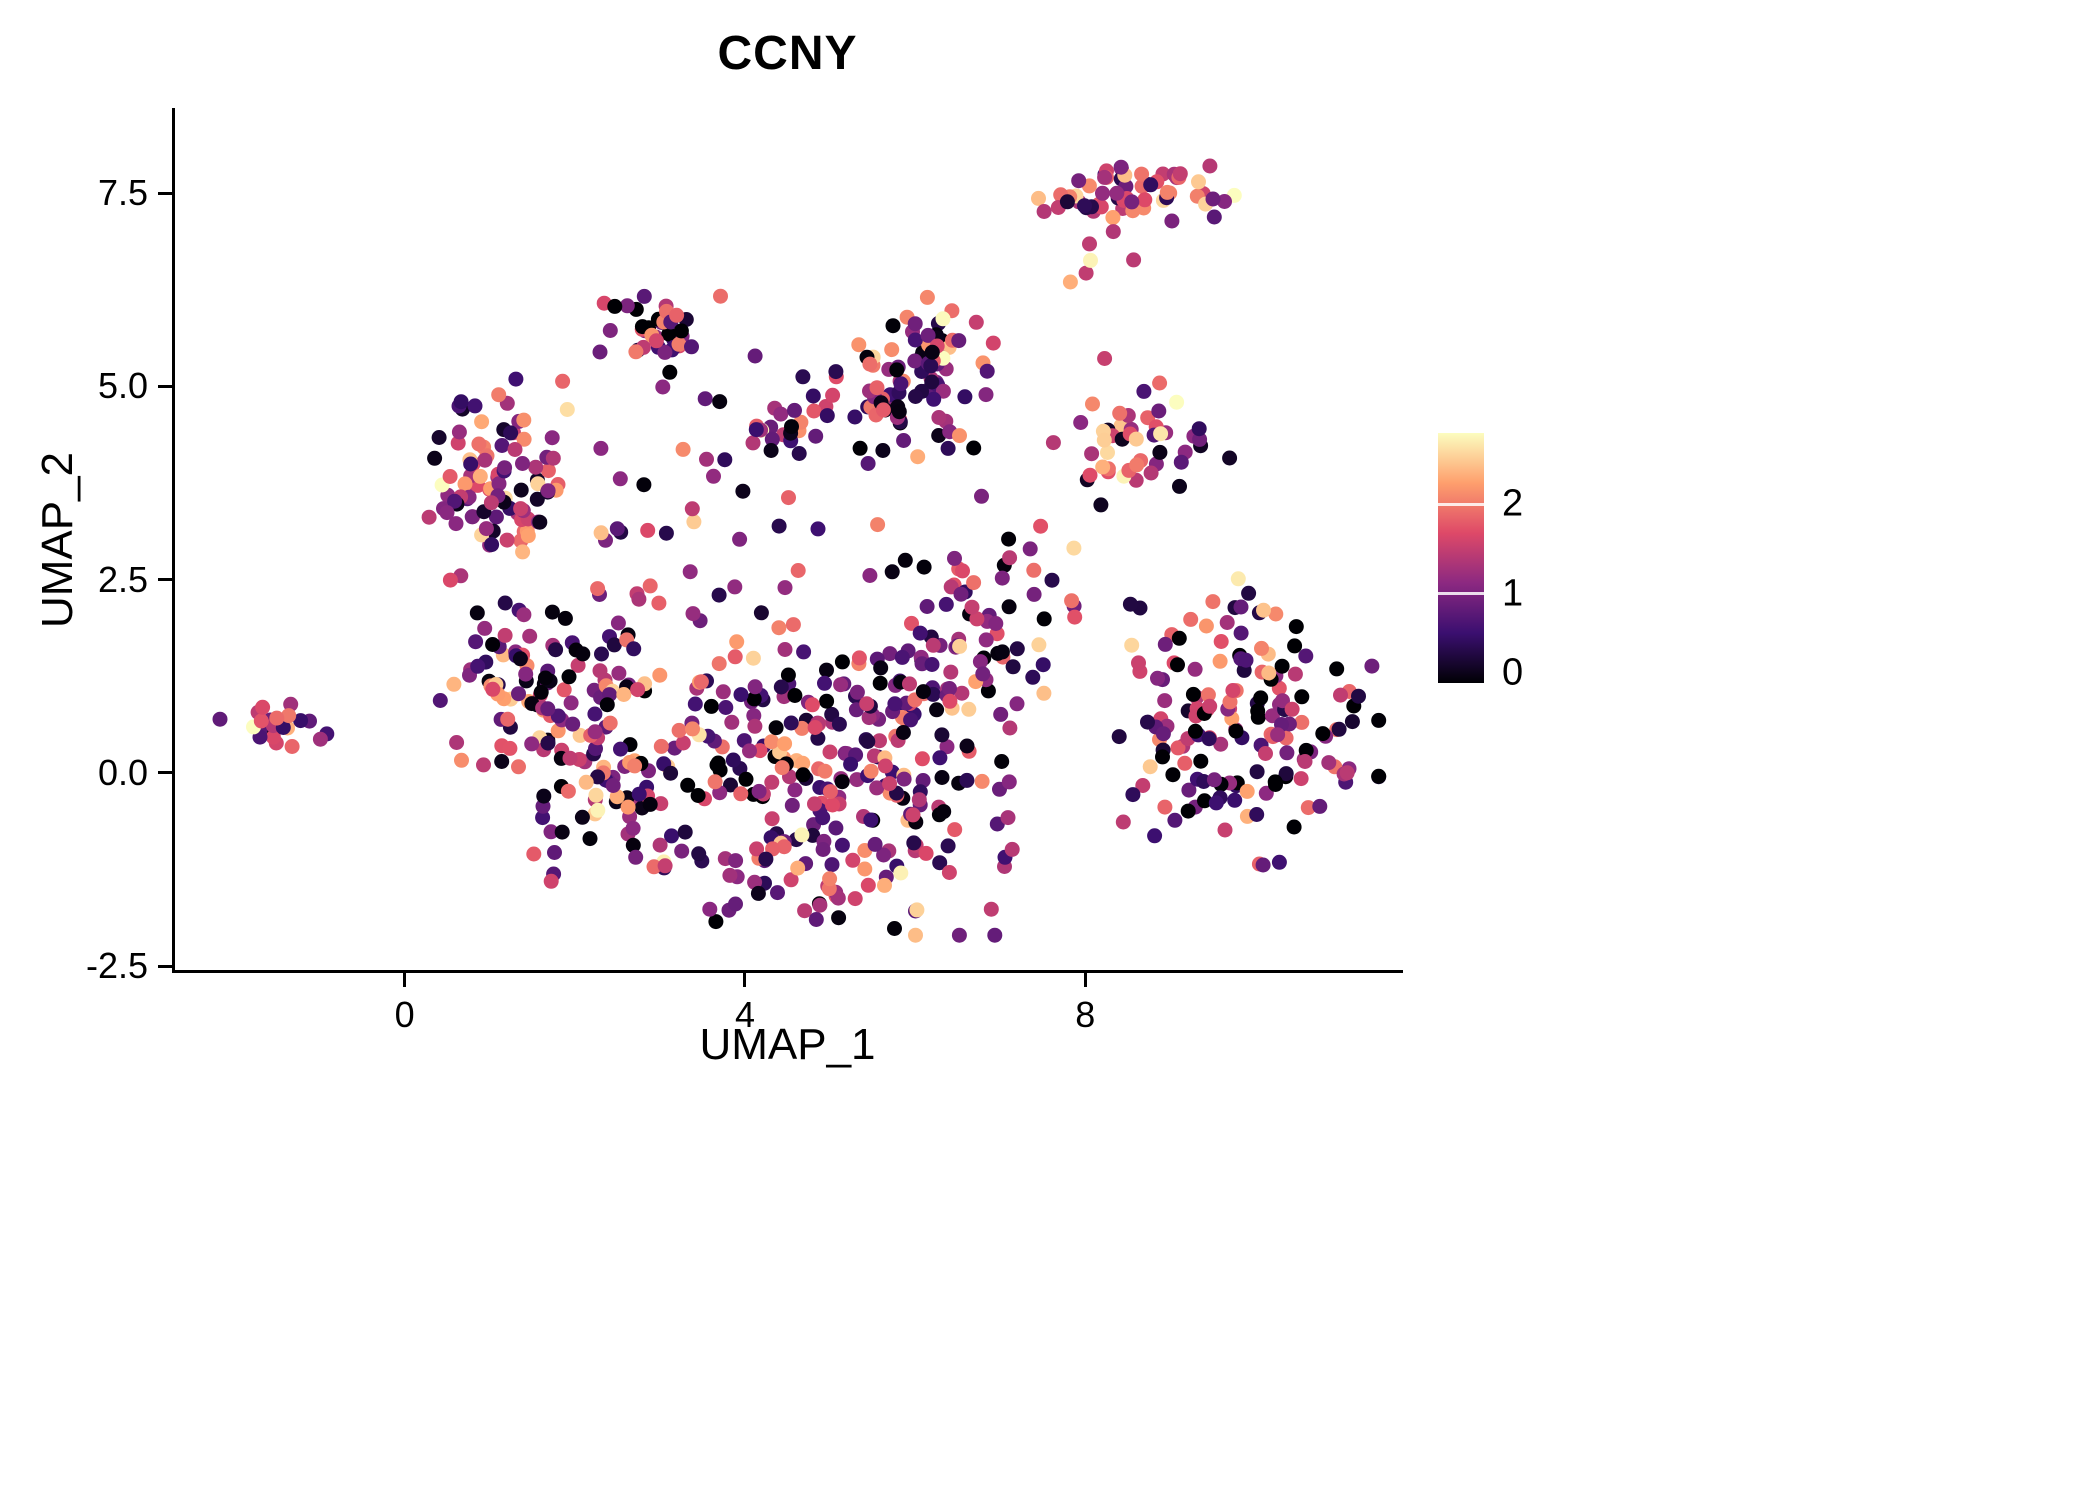 This screenshot has width=2100, height=1500. Describe the element at coordinates (1085, 980) in the screenshot. I see `x-tick-mark` at that location.